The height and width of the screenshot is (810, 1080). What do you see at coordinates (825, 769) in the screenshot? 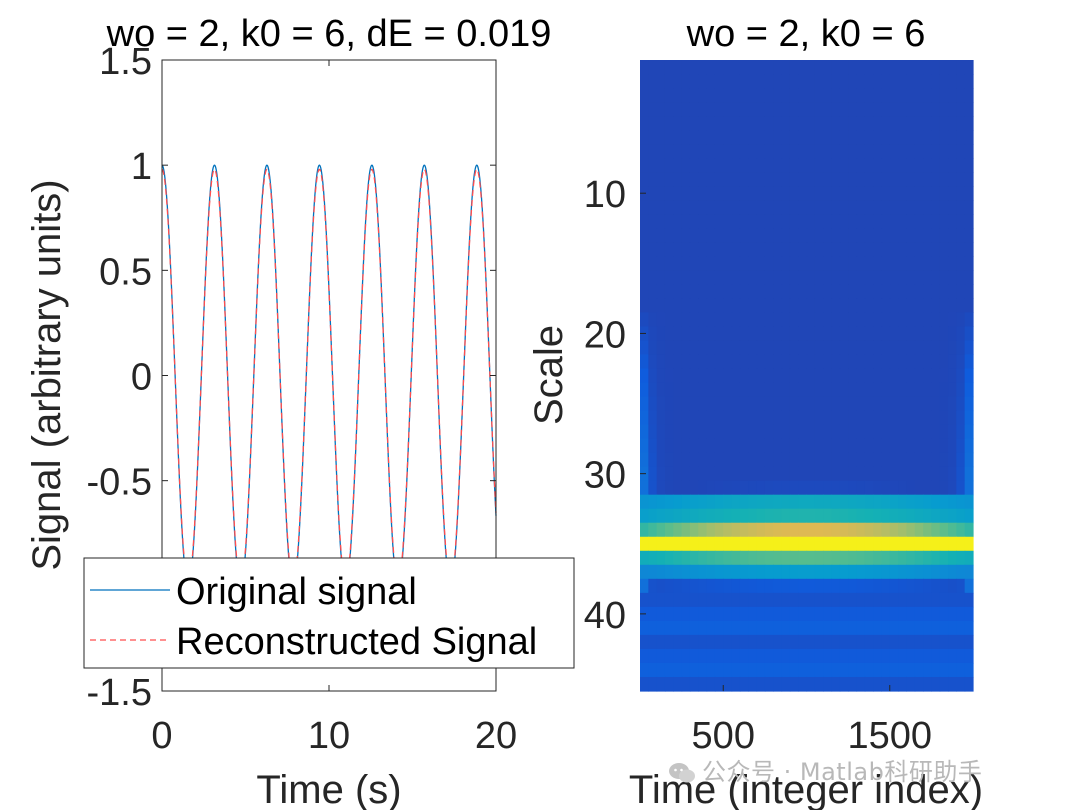
I see `watermark: 公众号 · Matlab科研助手` at bounding box center [825, 769].